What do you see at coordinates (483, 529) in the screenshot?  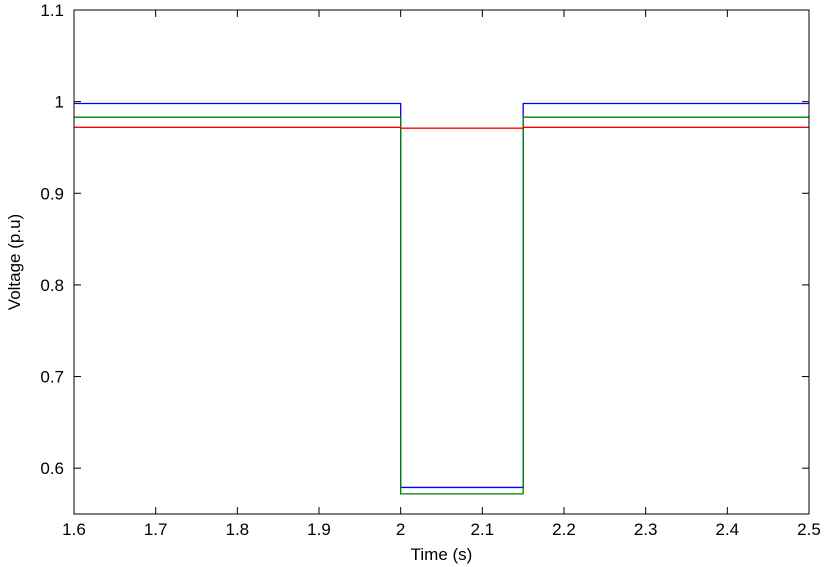 I see `x-tick-label: 2.1` at bounding box center [483, 529].